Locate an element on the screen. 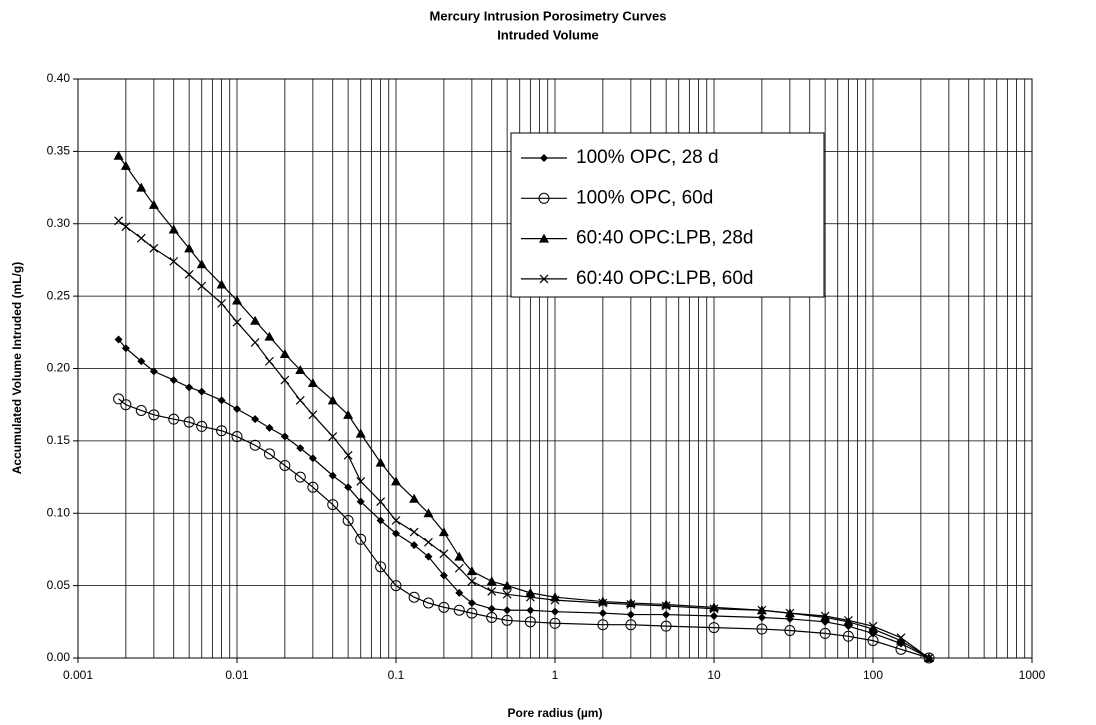 The image size is (1096, 725). y-tick-label: 0.10 is located at coordinates (59, 512).